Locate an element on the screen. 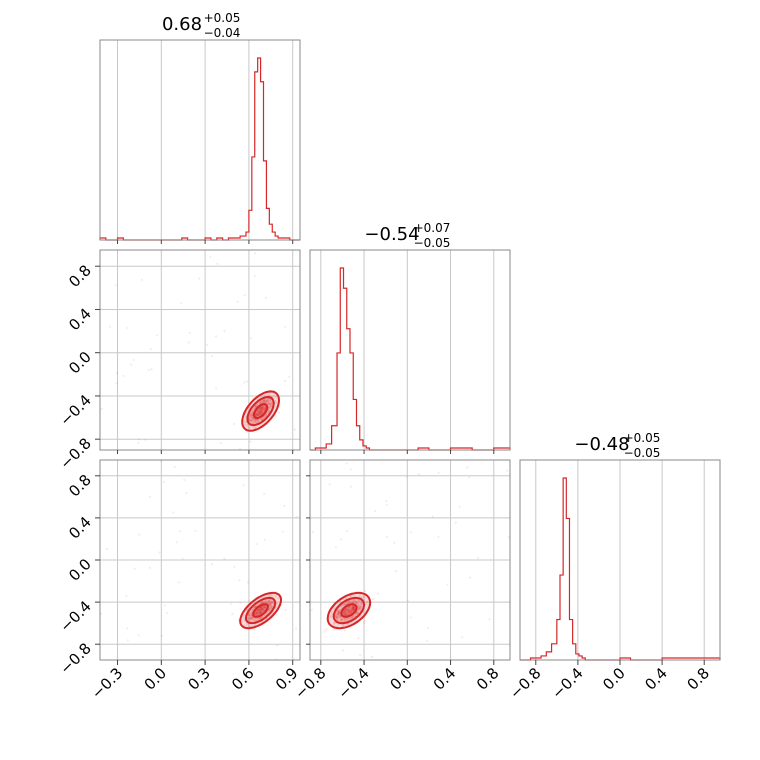  yaxis-1-tick-label-1: −0.4 is located at coordinates (75, 410).